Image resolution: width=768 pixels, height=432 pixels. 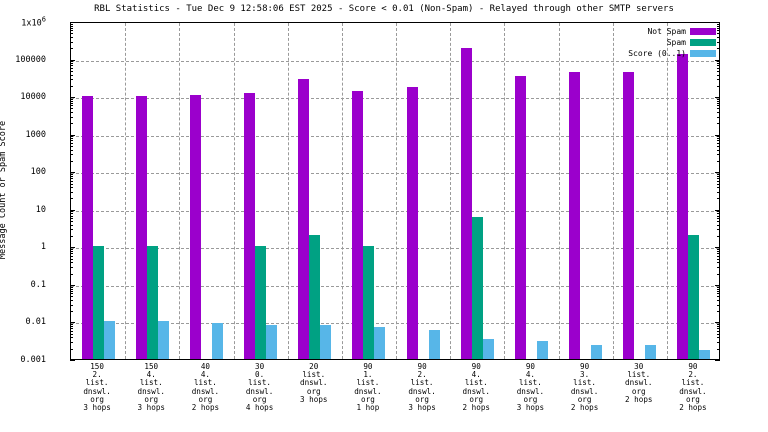 I want to click on x-tick-label: 30 list. dnswl. org 2 hops, so click(x=639, y=383).